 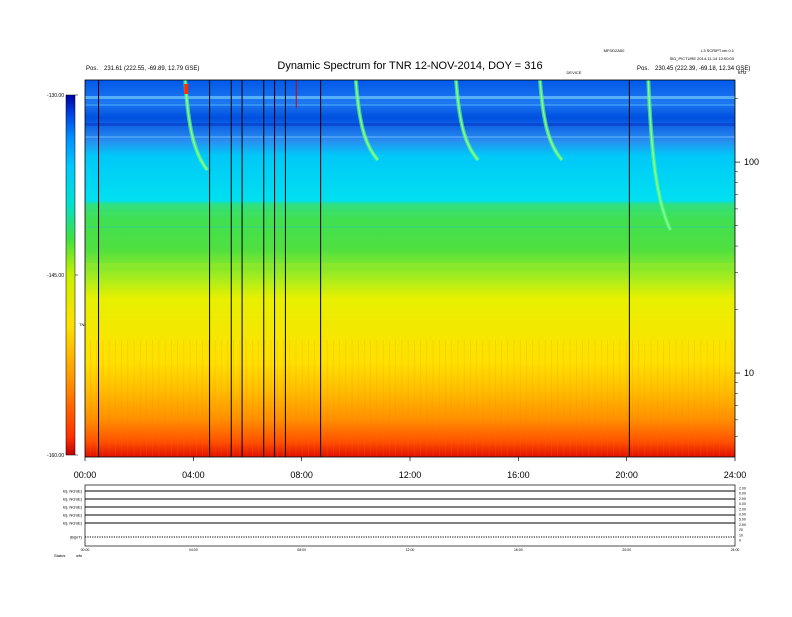 What do you see at coordinates (85, 550) in the screenshot?
I see `lower-x-tick-label: 00:00` at bounding box center [85, 550].